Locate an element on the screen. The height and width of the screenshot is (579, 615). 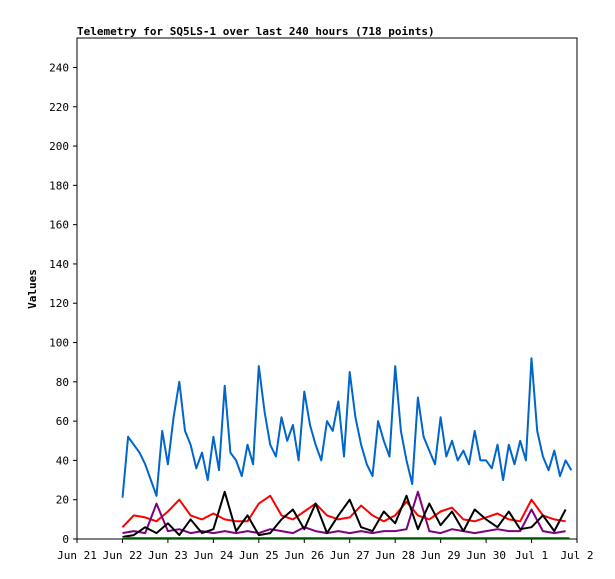
y-tick-label: 120 is located at coordinates (59, 303).